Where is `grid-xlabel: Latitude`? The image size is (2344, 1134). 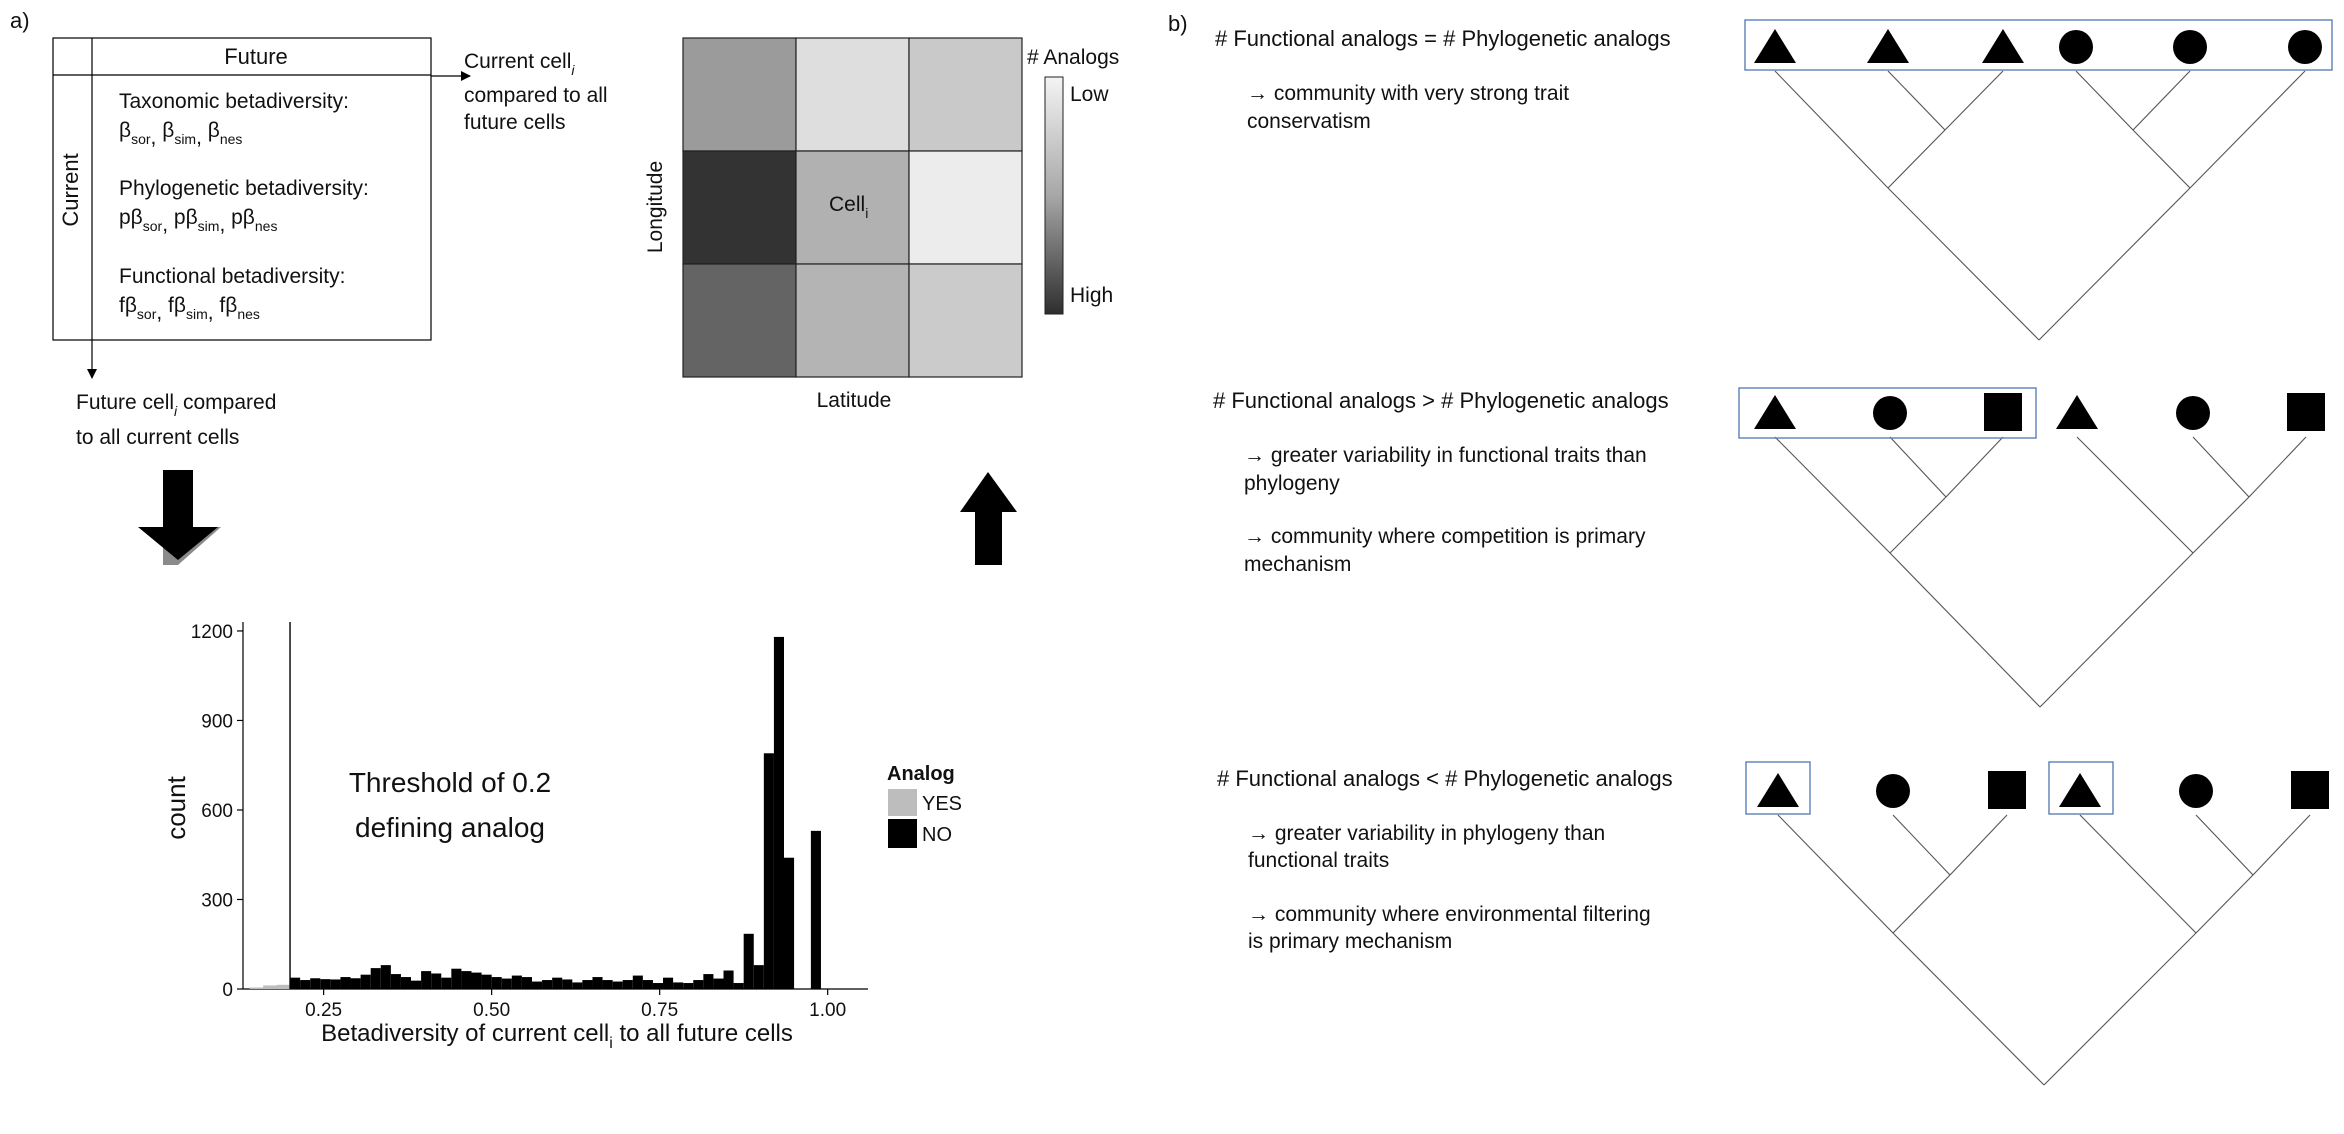
grid-xlabel: Latitude is located at coordinates (854, 400).